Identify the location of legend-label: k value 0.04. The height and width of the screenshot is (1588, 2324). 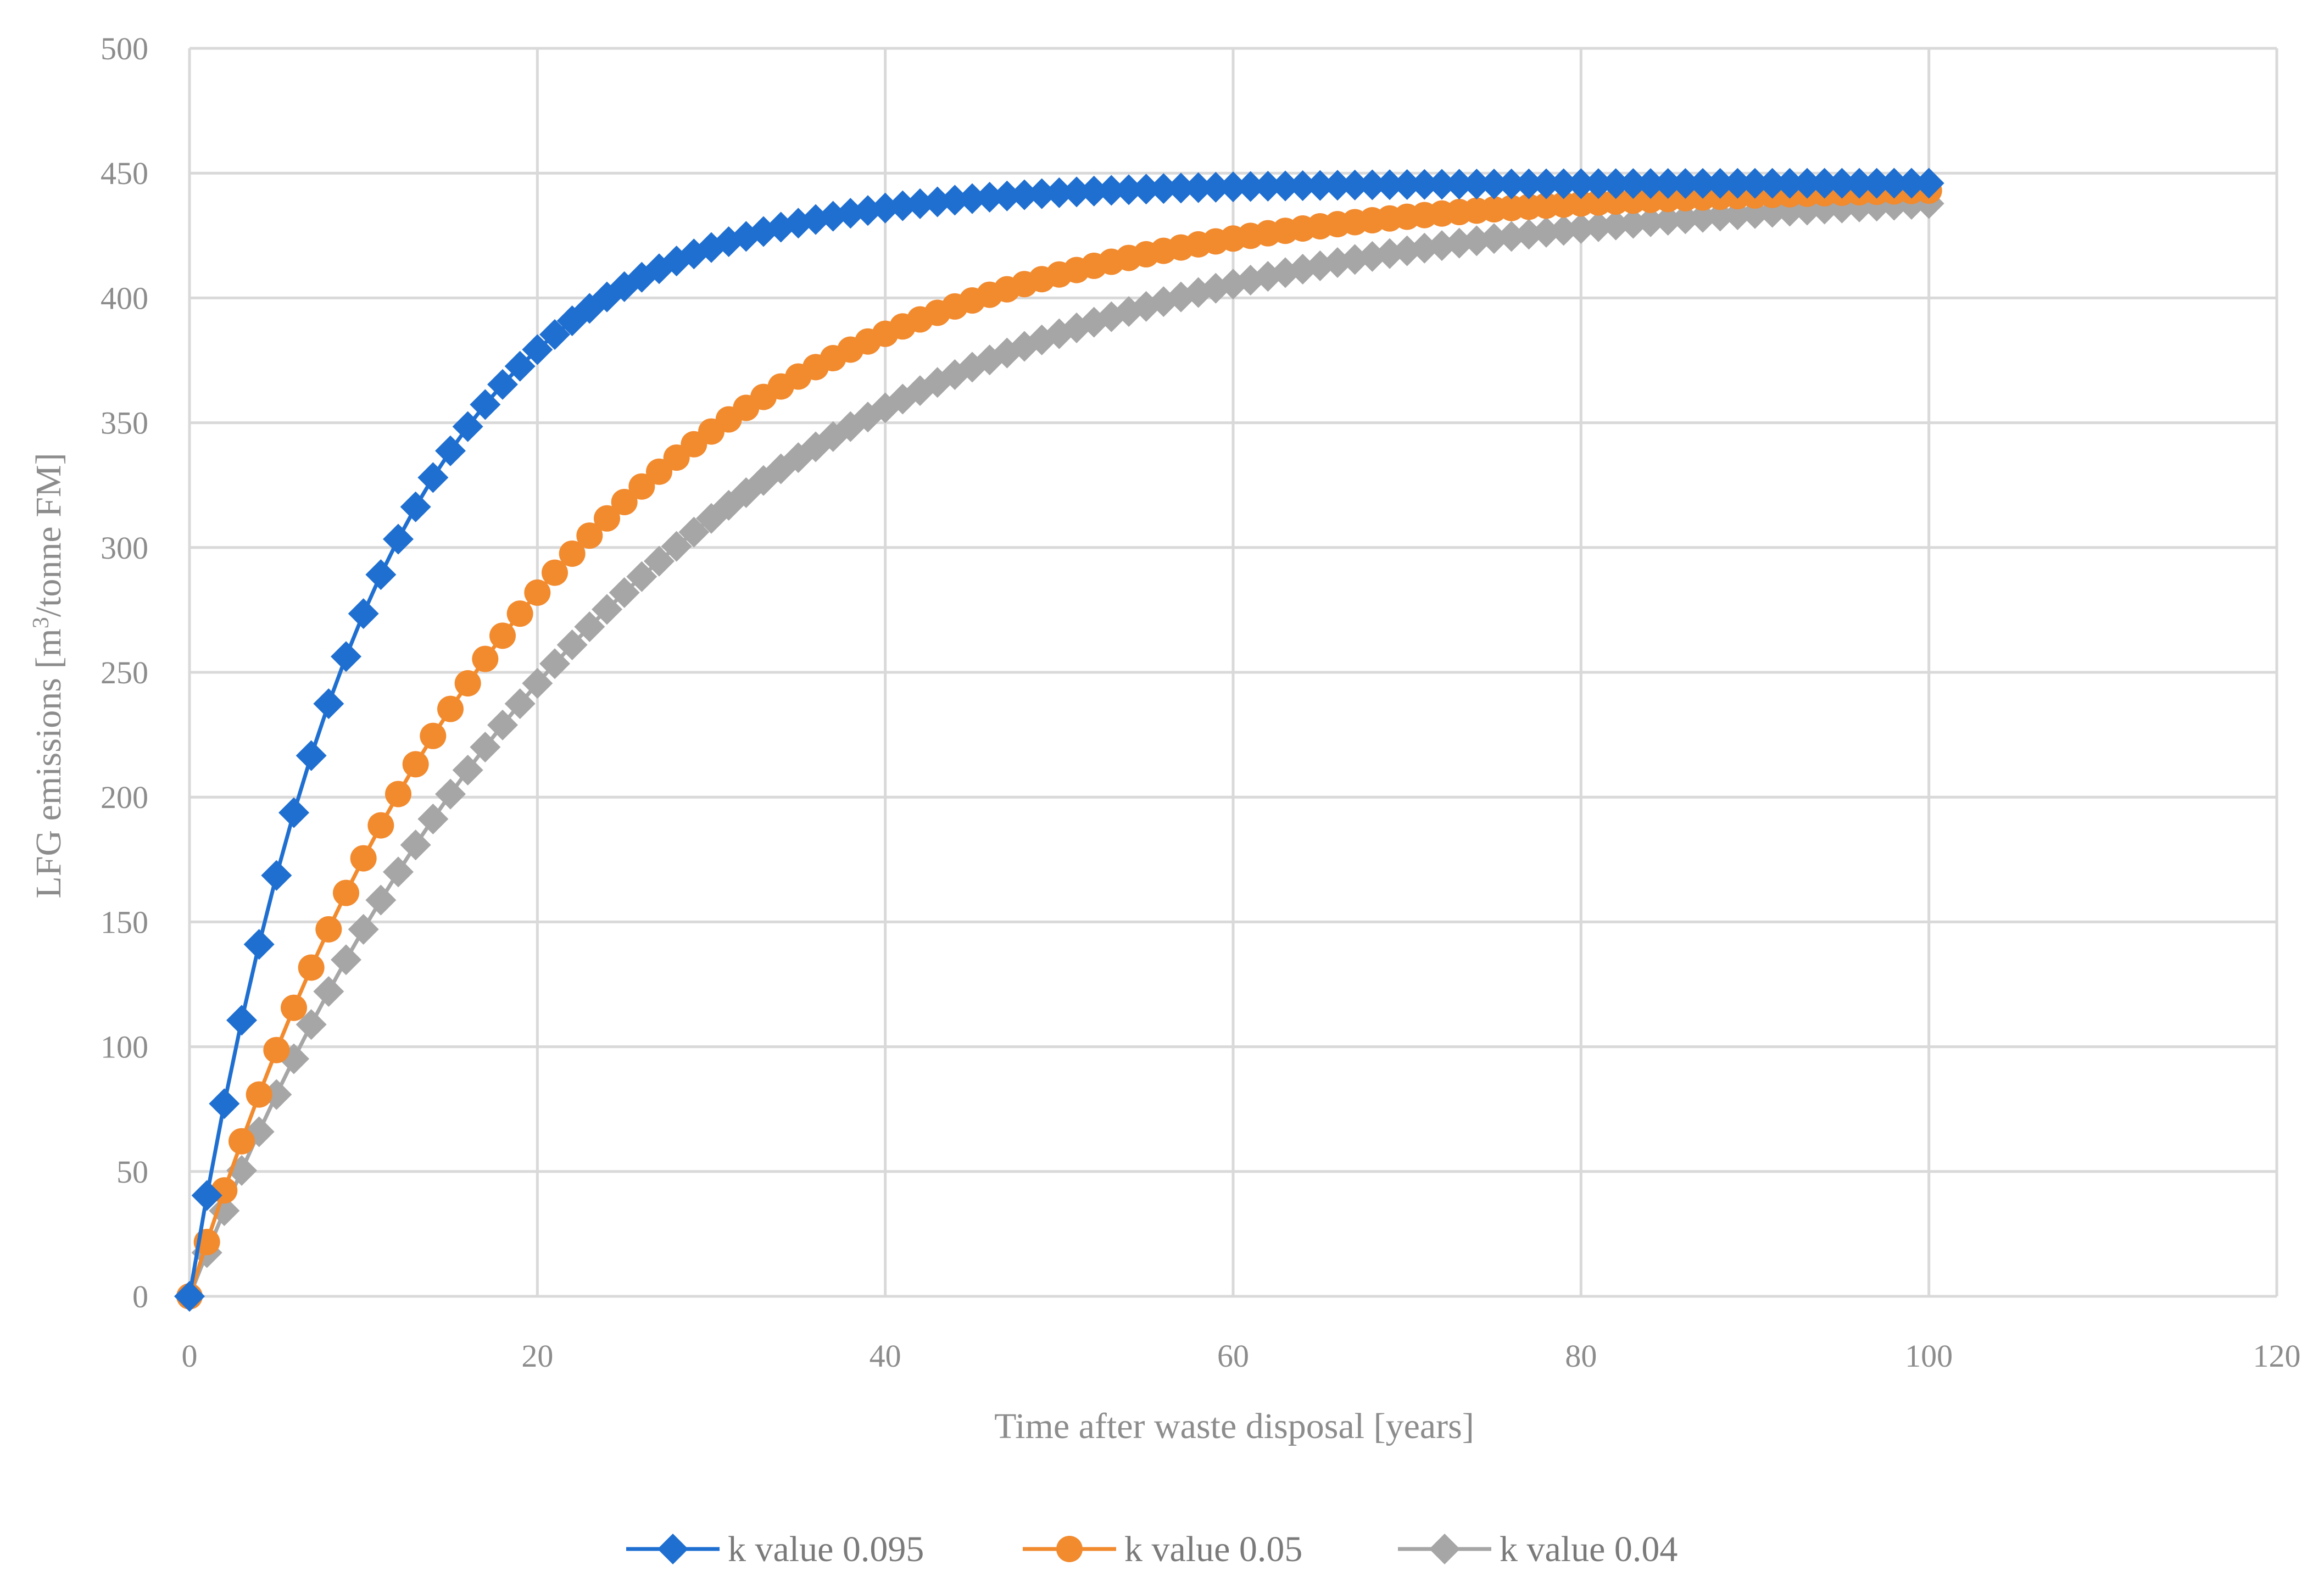
(1588, 1549).